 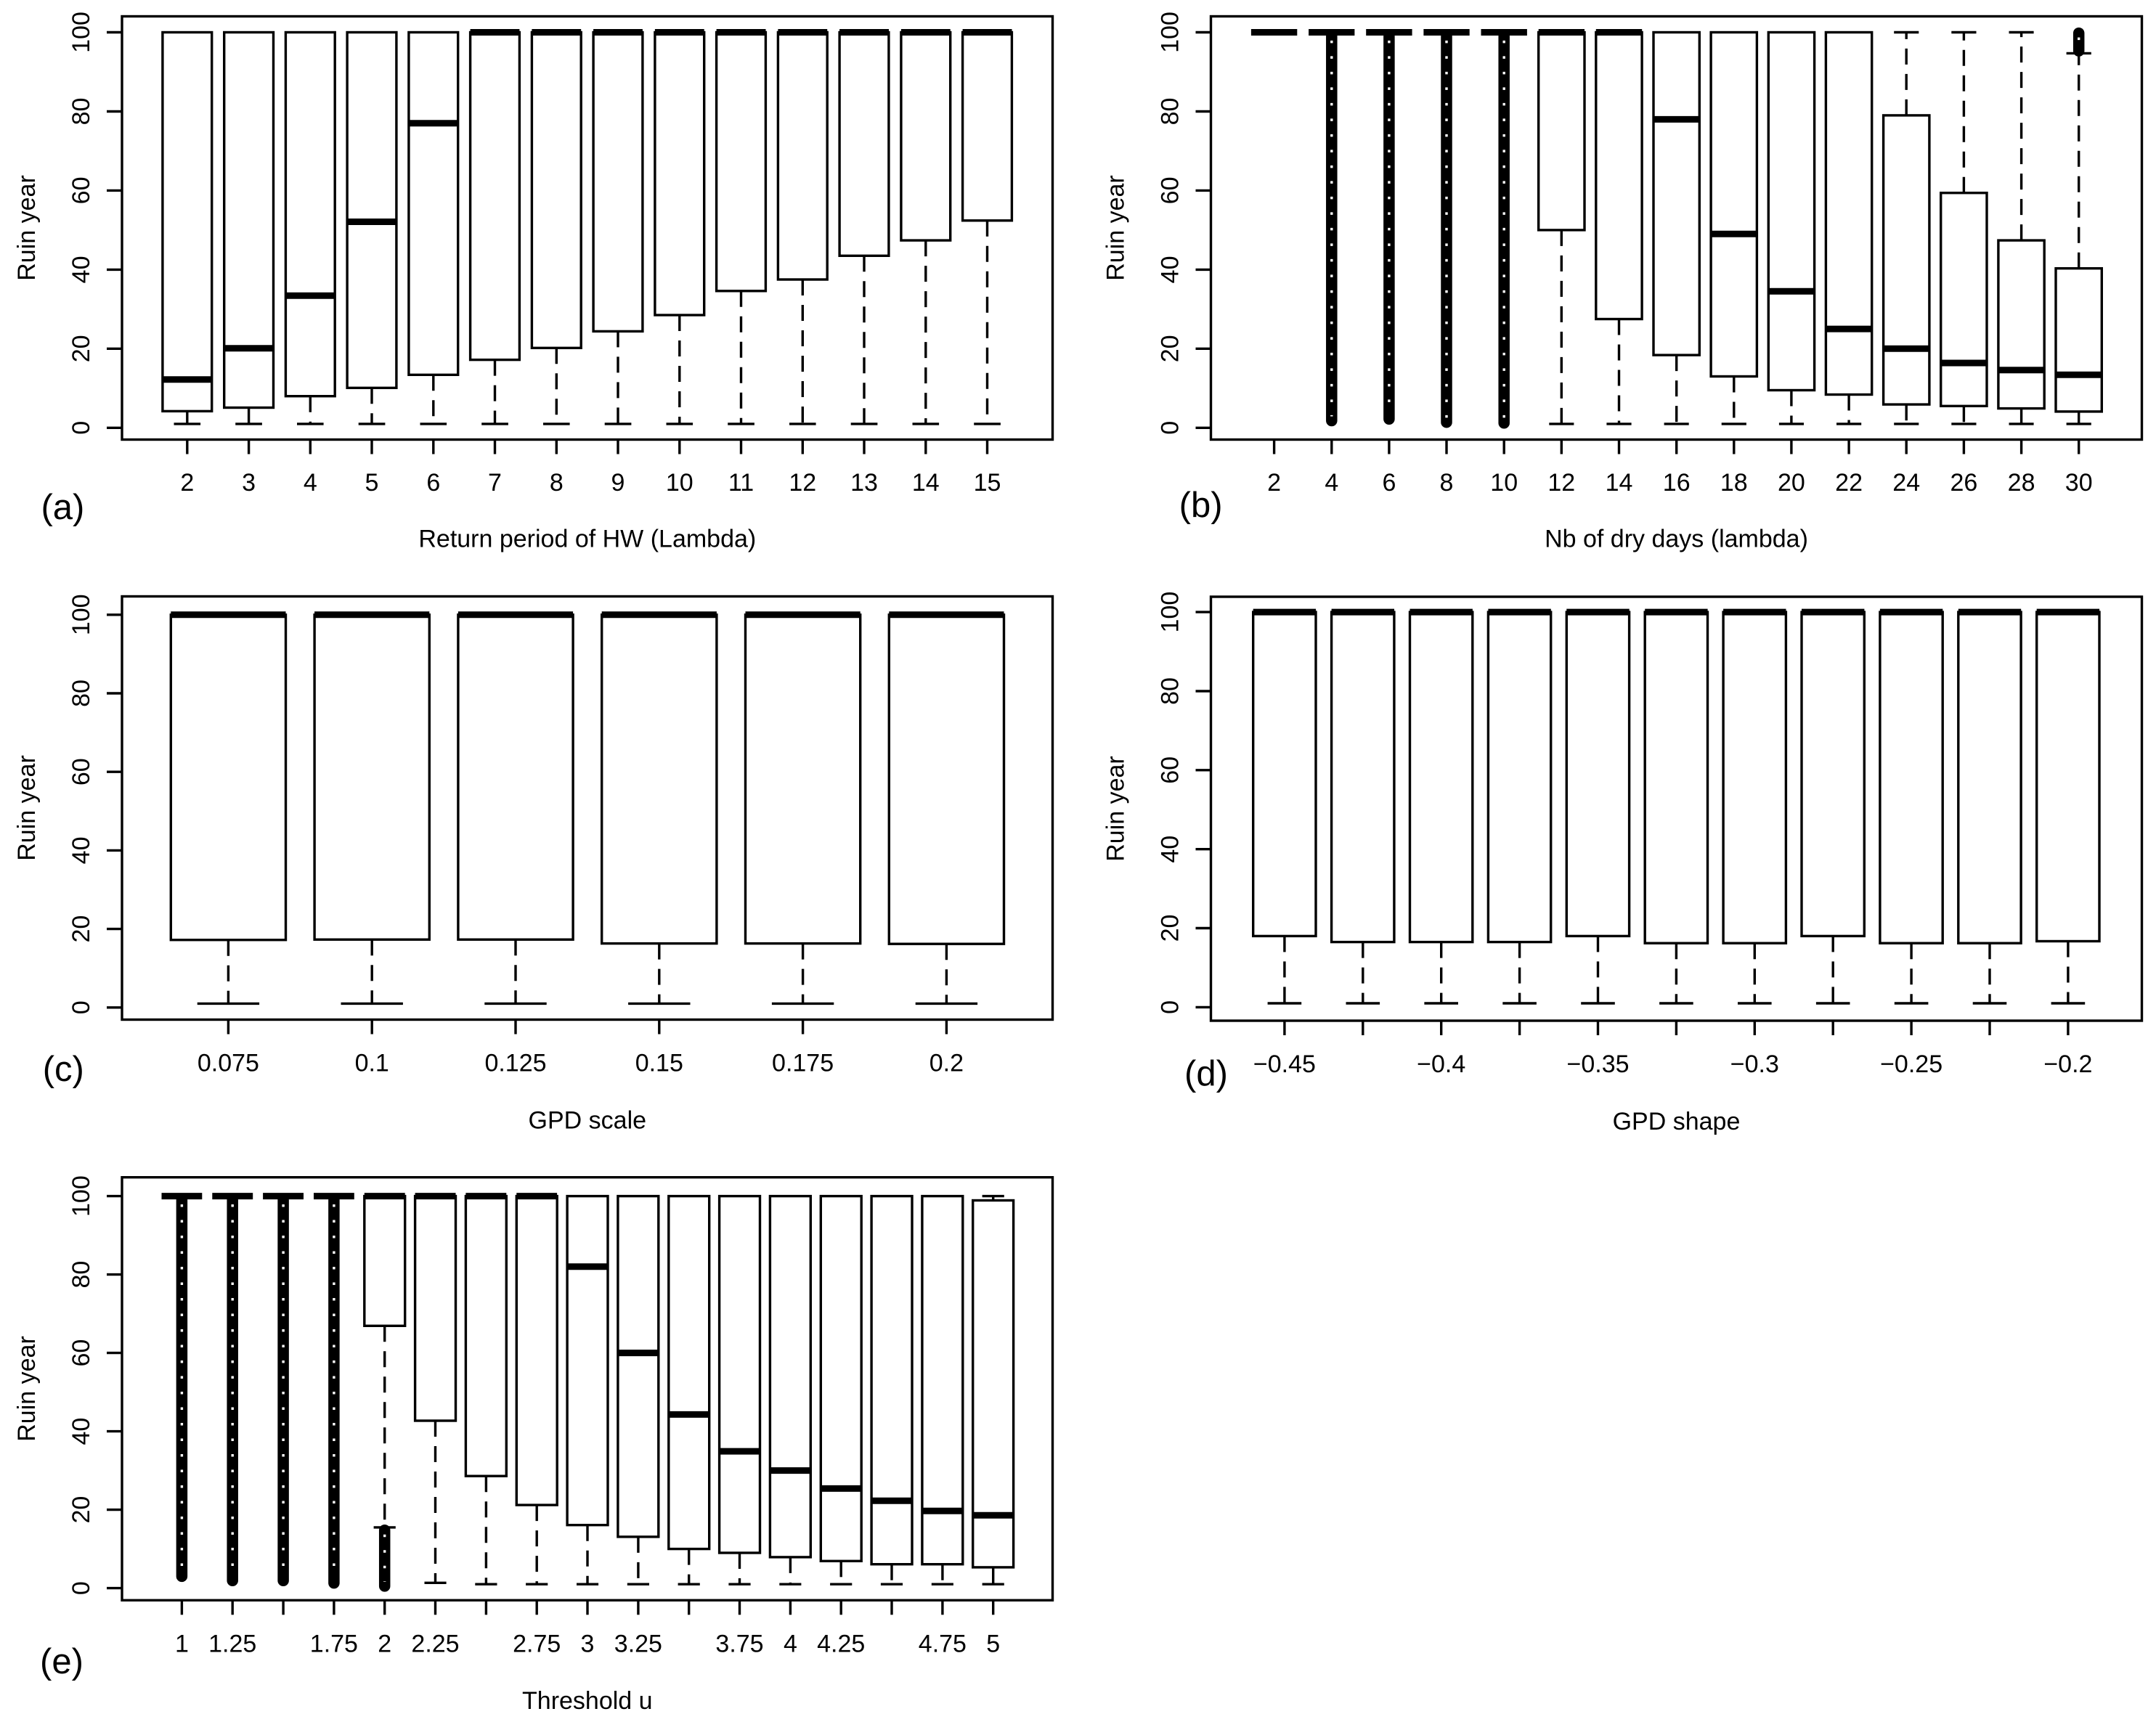 I want to click on svg-text: 0.15, so click(x=659, y=1063).